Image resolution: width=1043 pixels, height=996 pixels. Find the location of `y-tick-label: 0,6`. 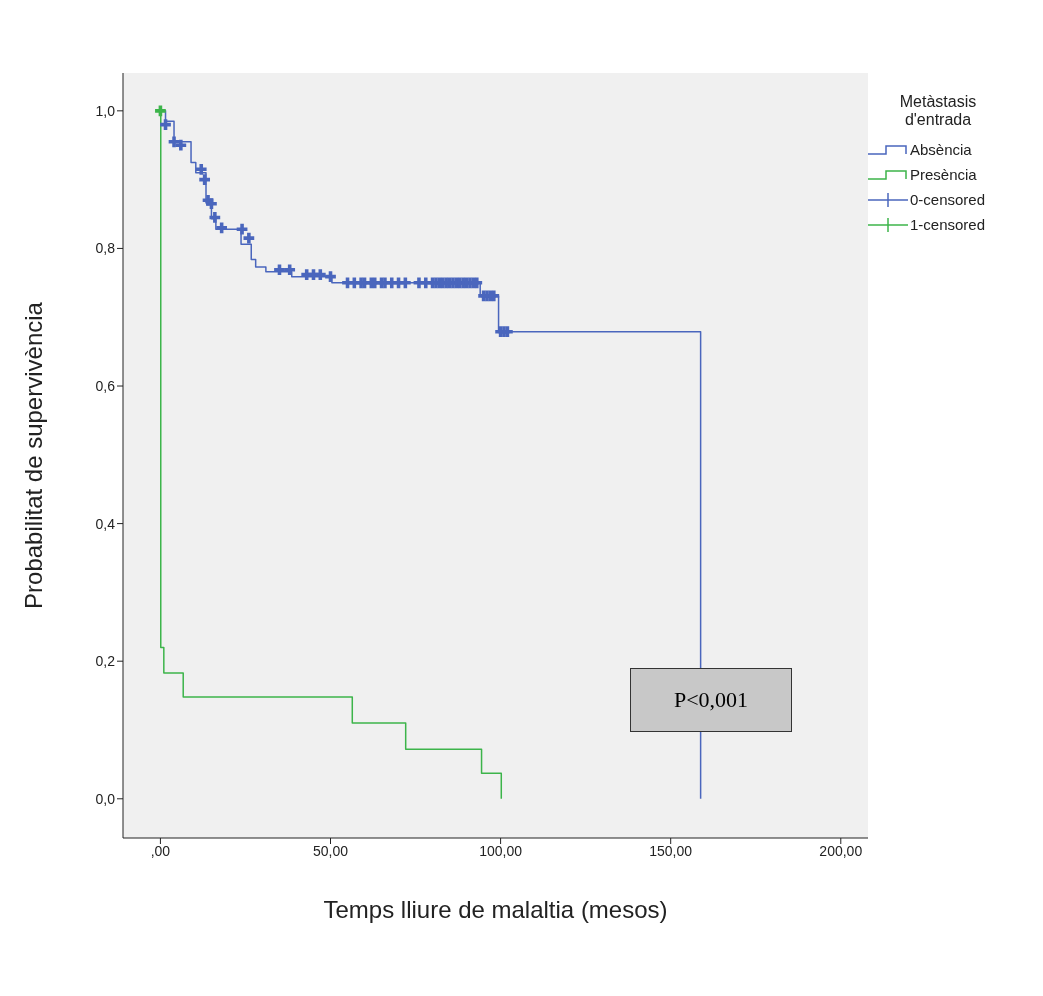

y-tick-label: 0,6 is located at coordinates (105, 385).